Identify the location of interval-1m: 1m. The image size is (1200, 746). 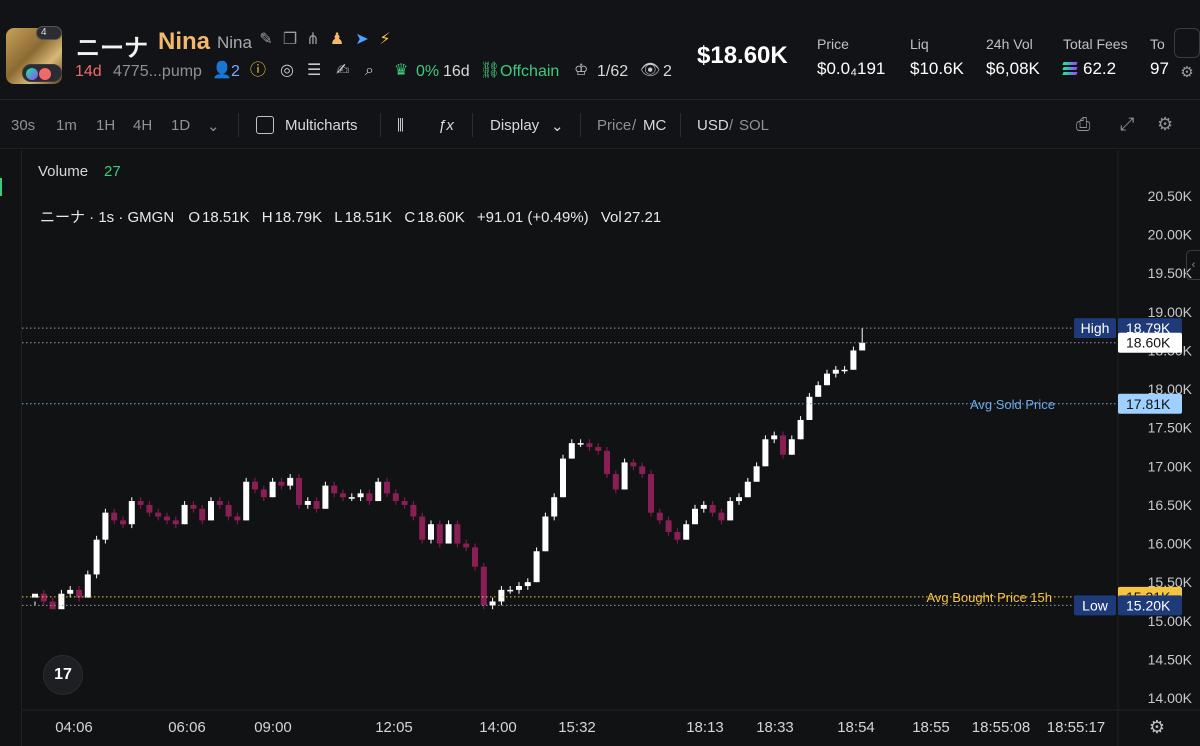
(66, 125).